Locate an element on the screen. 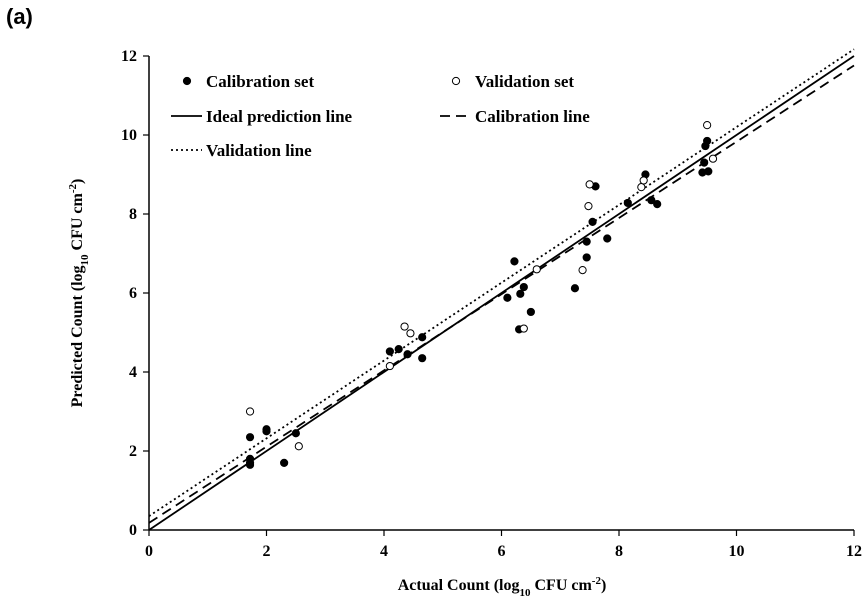  y-tick-label: 8 is located at coordinates (133, 214).